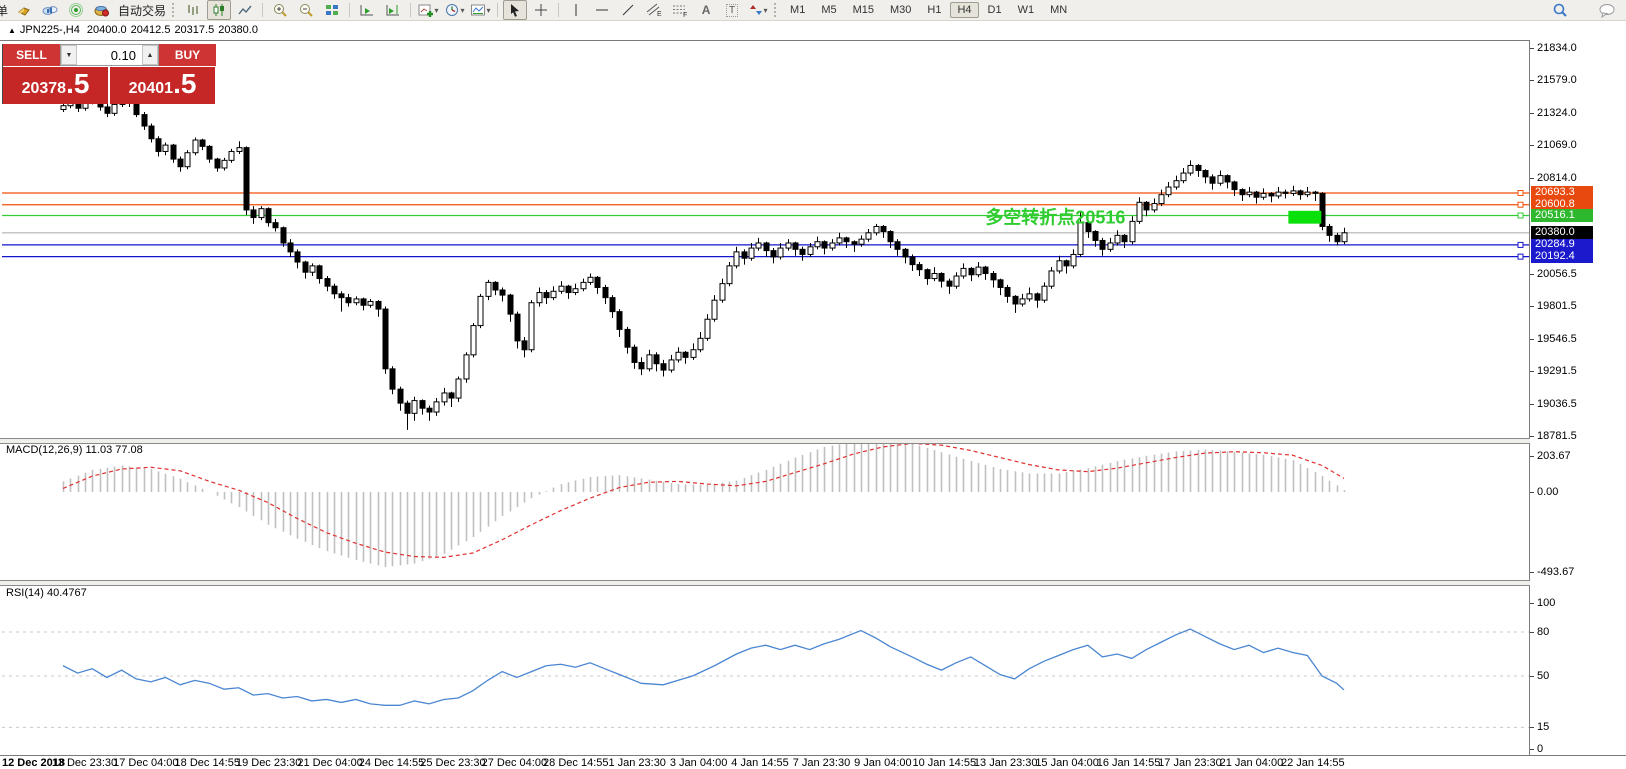  I want to click on zoom-out-icon, so click(306, 10).